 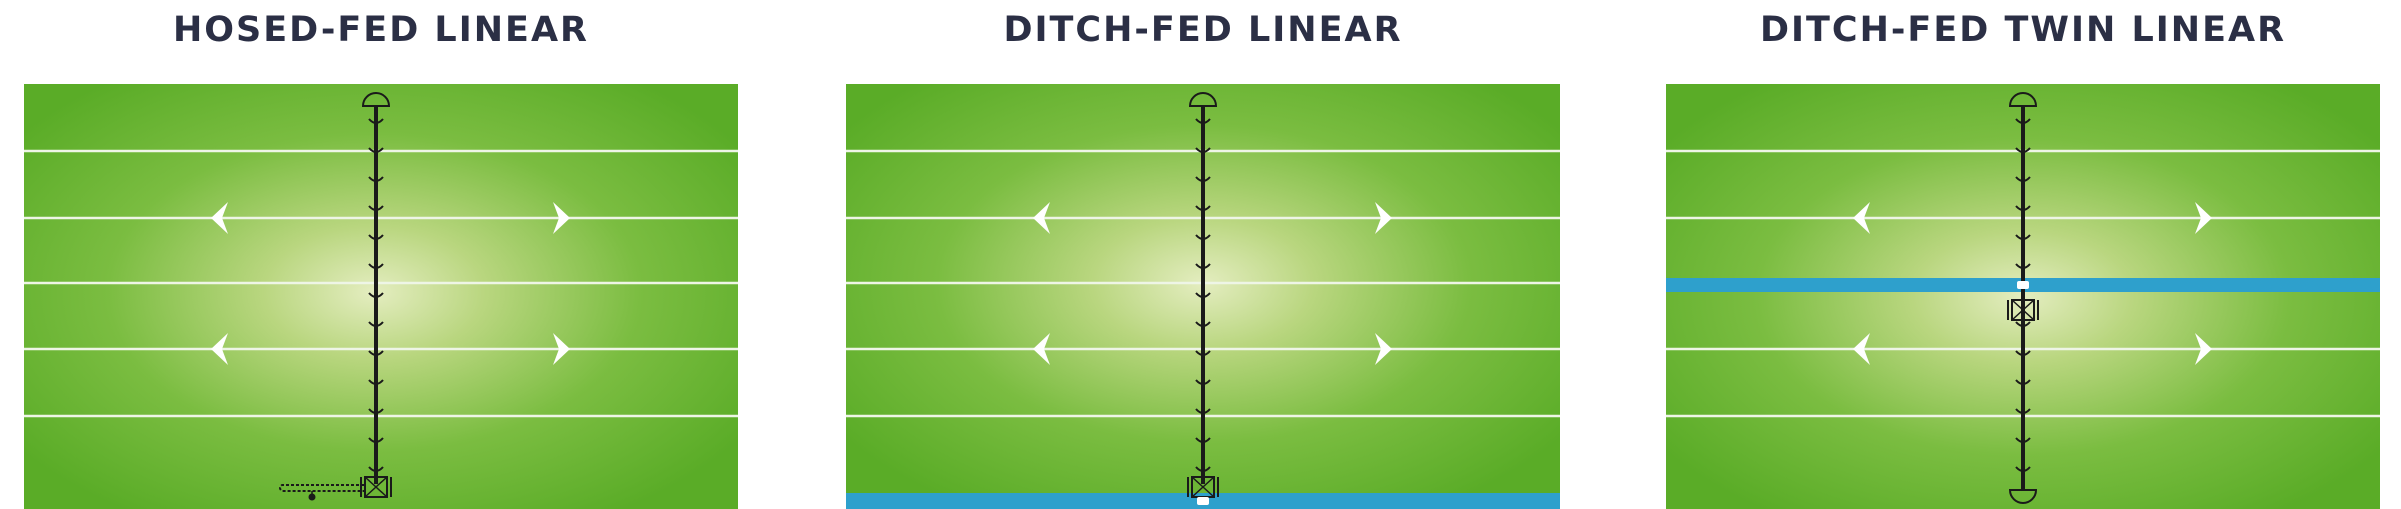 What do you see at coordinates (1203, 30) in the screenshot?
I see `panel-title: DITCH-FED LINEAR` at bounding box center [1203, 30].